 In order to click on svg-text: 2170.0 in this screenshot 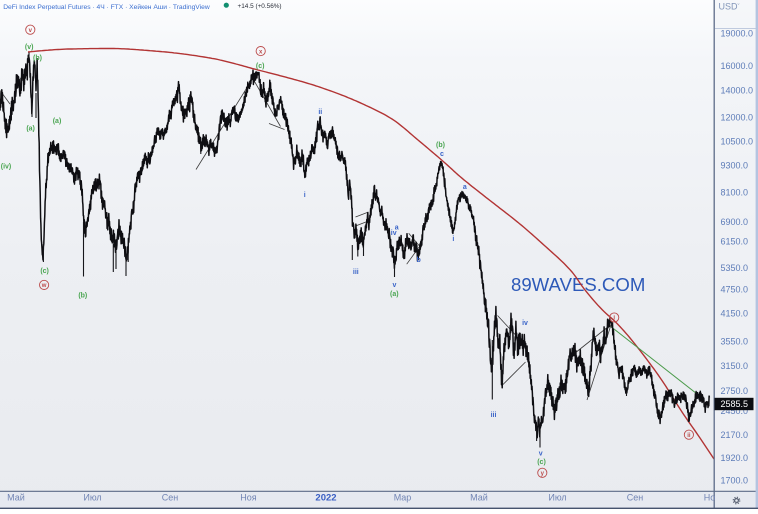, I will do `click(735, 435)`.